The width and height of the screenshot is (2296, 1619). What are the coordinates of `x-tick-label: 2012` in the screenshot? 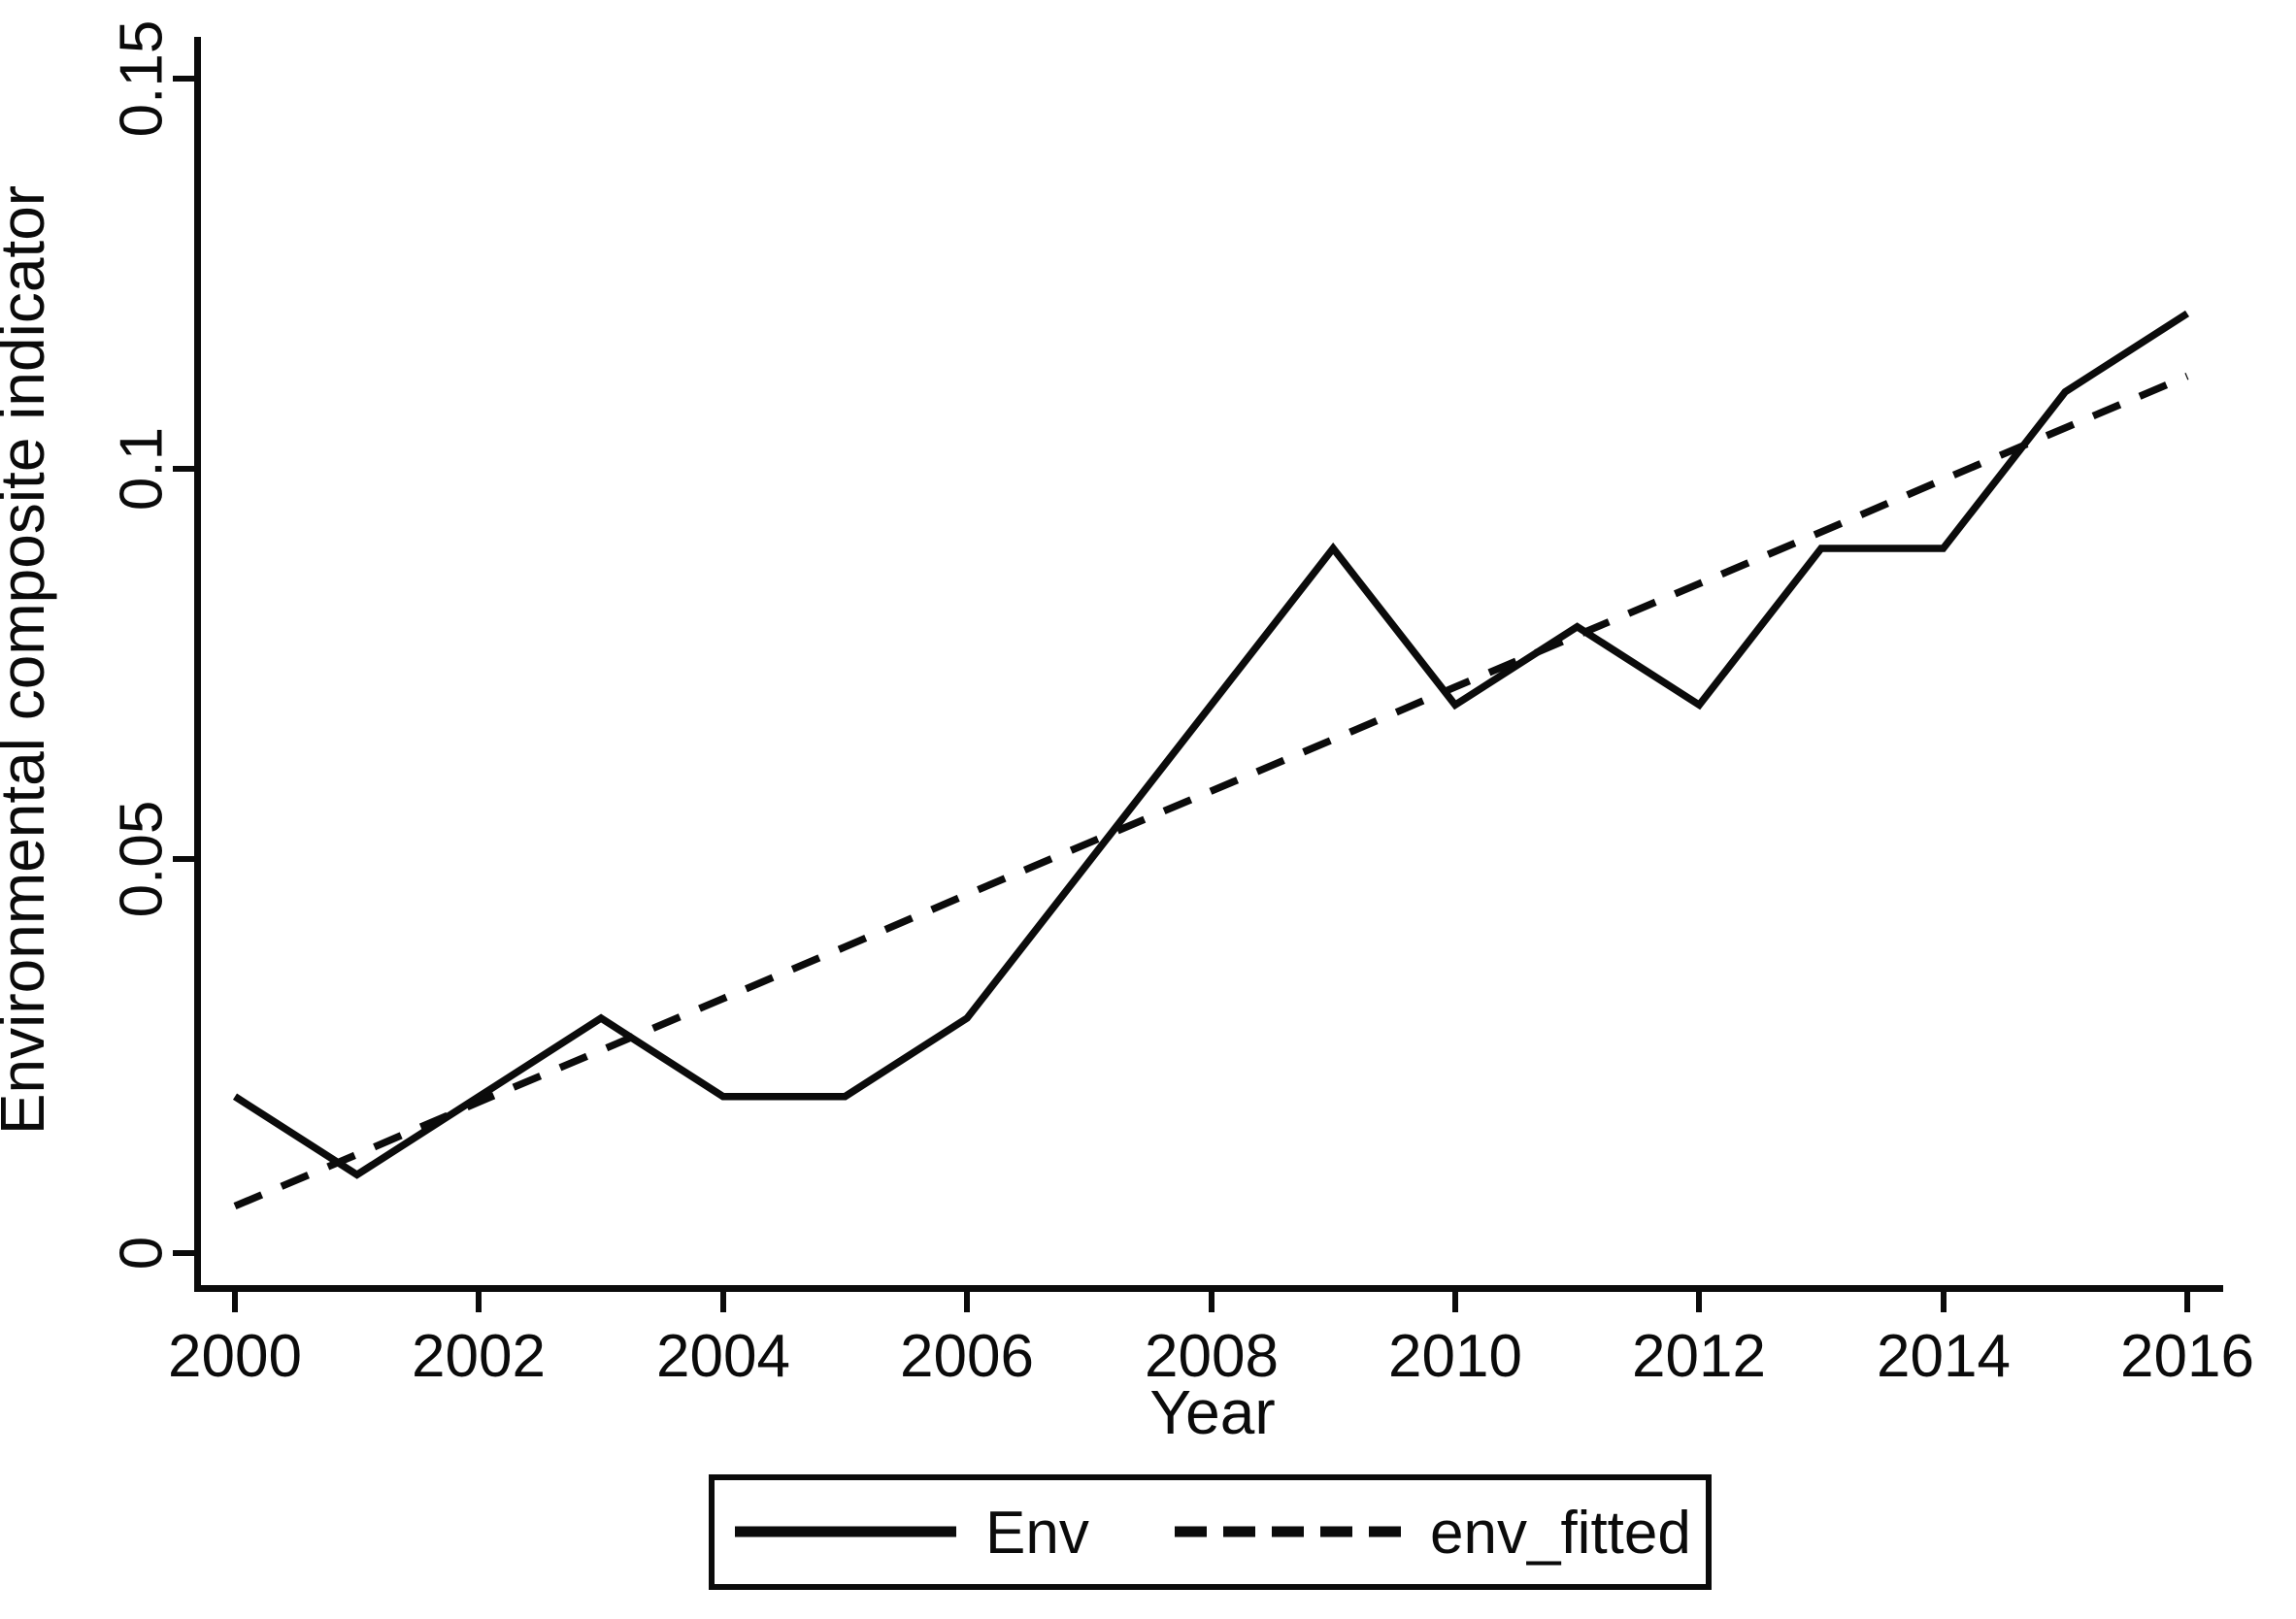 It's located at (1699, 1356).